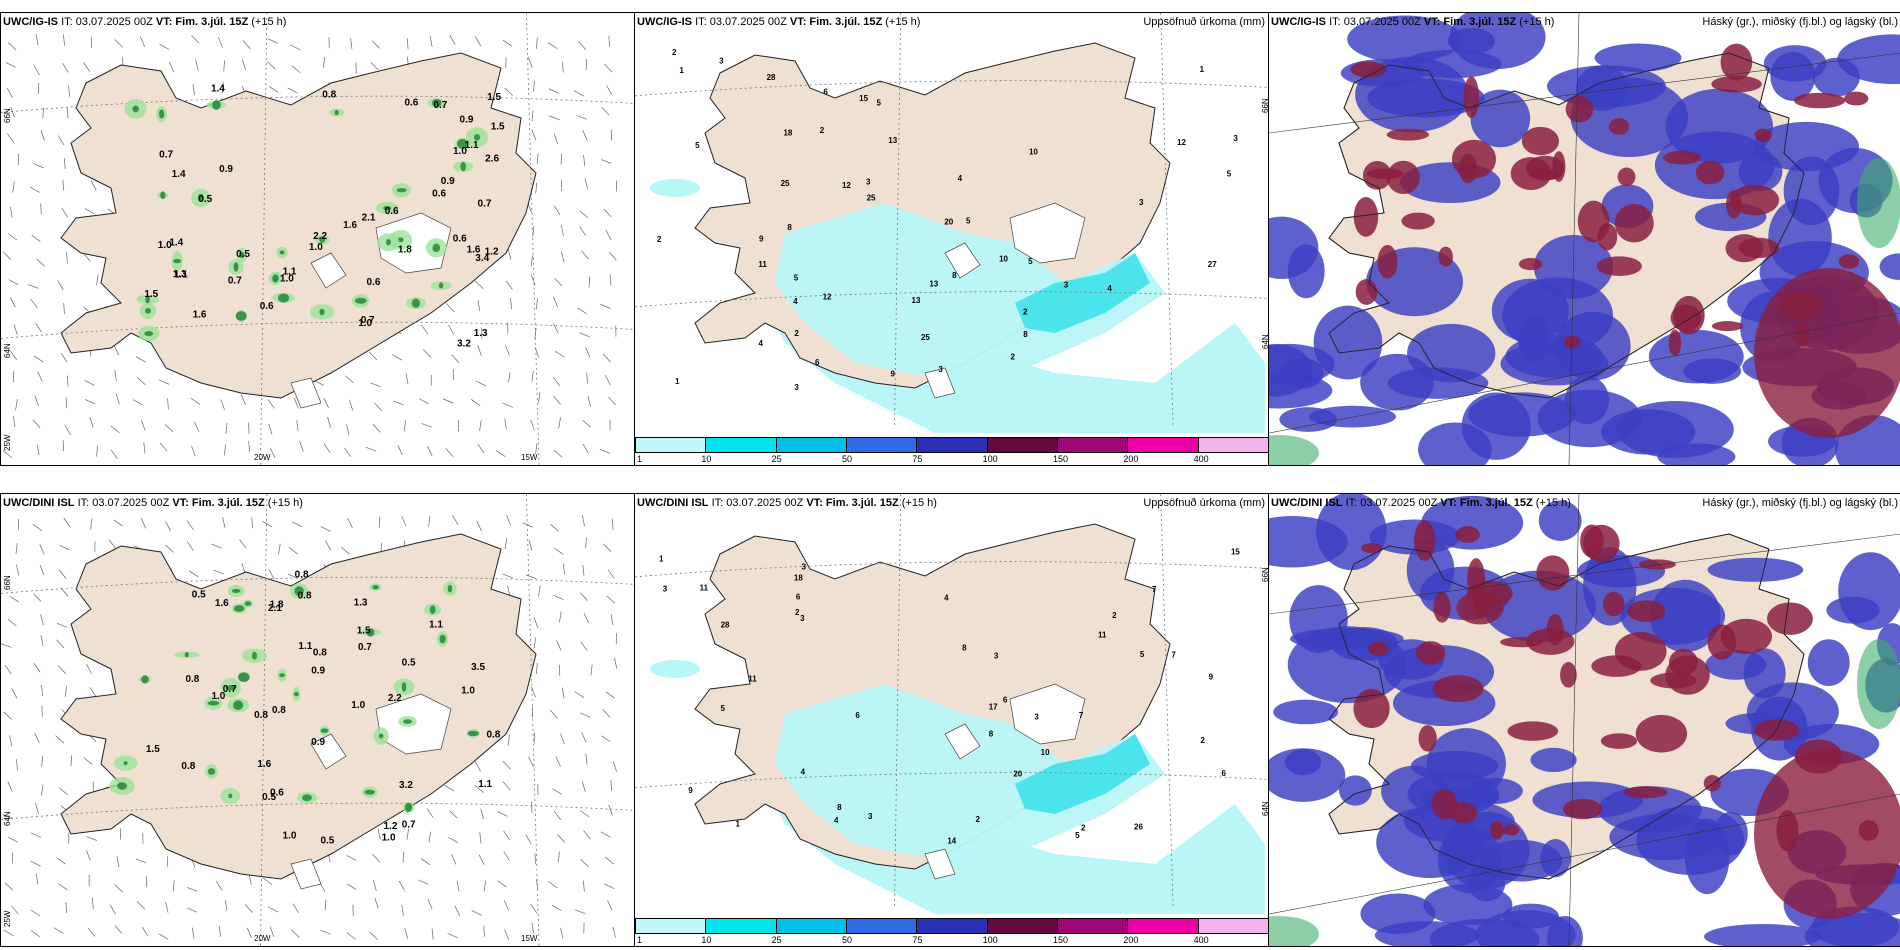 This screenshot has height=950, width=1900. I want to click on wind-value-label: 3.2, so click(464, 343).